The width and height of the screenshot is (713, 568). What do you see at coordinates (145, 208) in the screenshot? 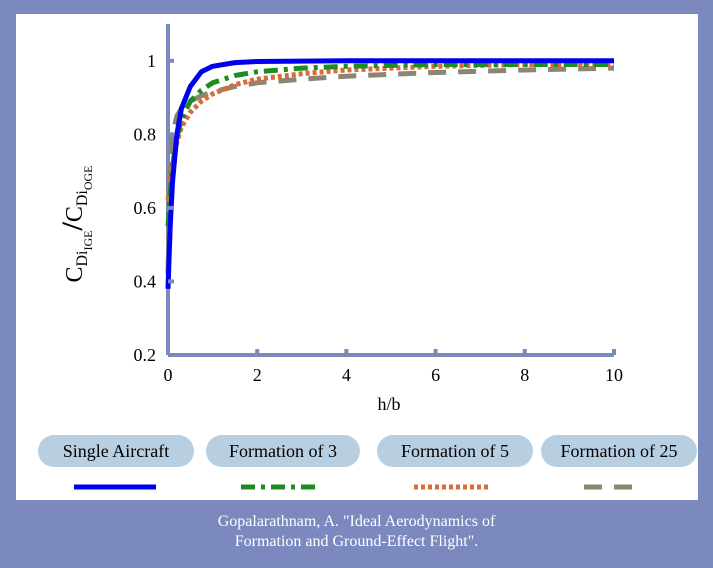
I see `y-tick-label: 0.6` at bounding box center [145, 208].